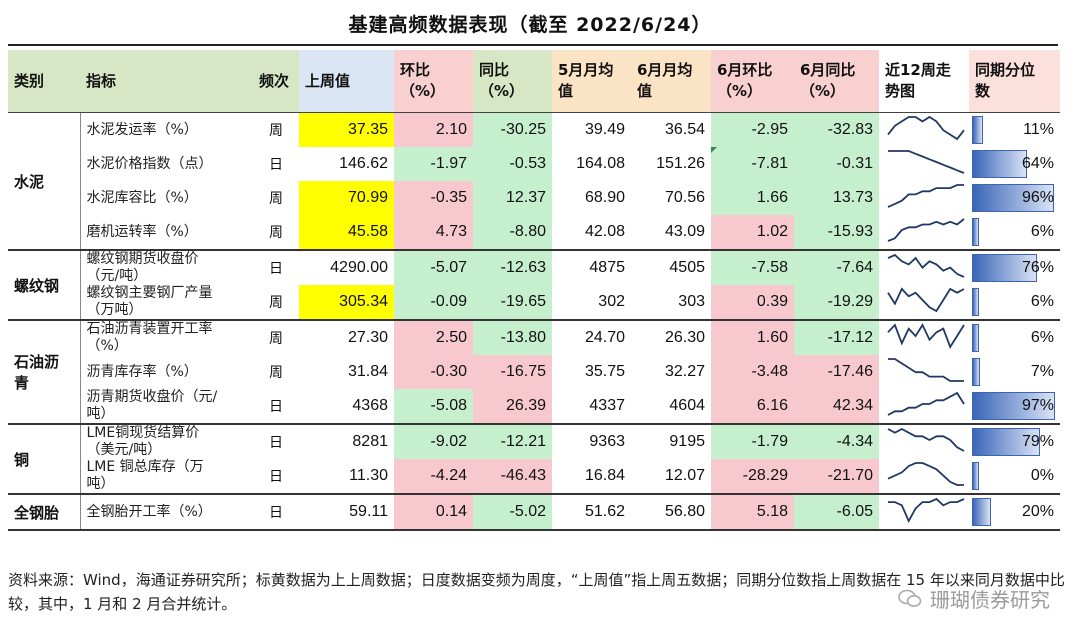  What do you see at coordinates (1042, 371) in the screenshot?
I see `percentile-value: 7%` at bounding box center [1042, 371].